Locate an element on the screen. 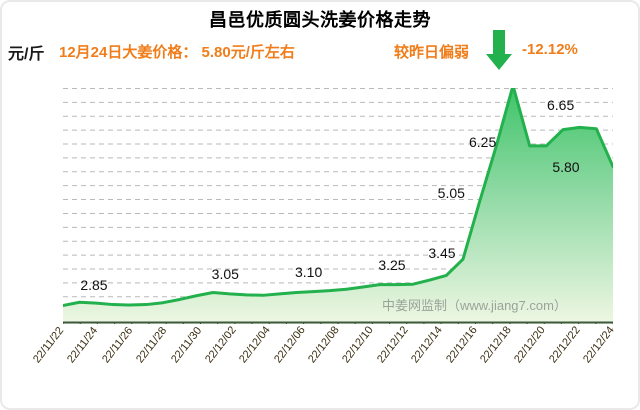 Image resolution: width=640 pixels, height=410 pixels. data-point-label: 3.05 is located at coordinates (225, 273).